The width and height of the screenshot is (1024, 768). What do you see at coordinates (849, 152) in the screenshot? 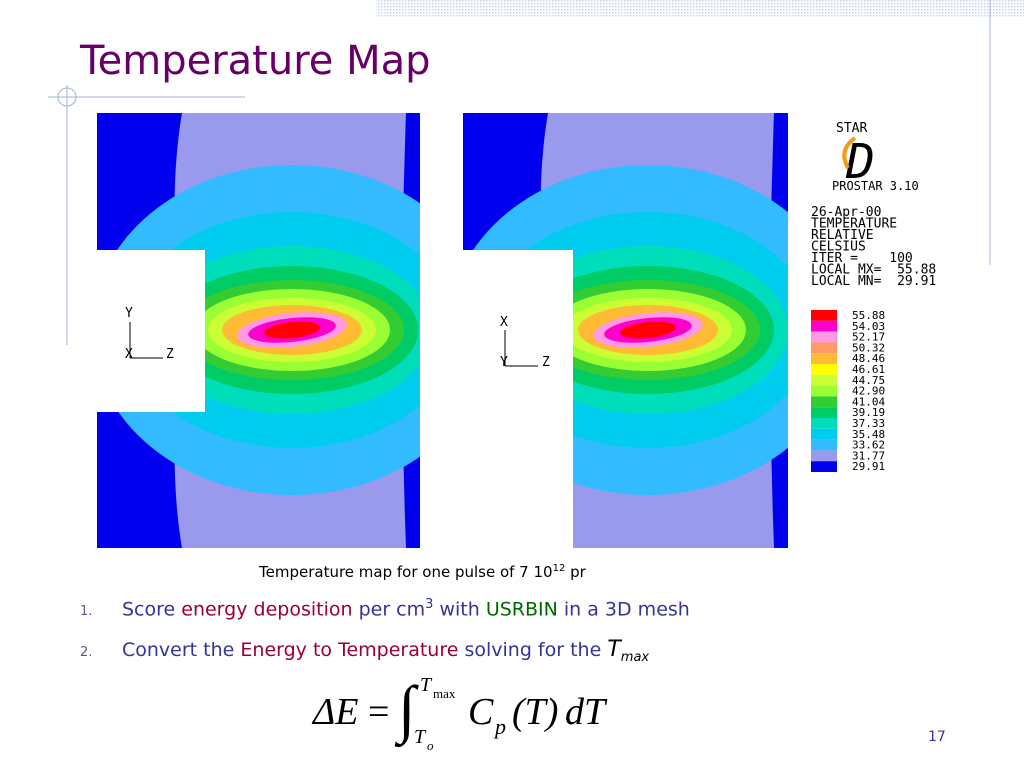
I see `logo-swoosh` at bounding box center [849, 152].